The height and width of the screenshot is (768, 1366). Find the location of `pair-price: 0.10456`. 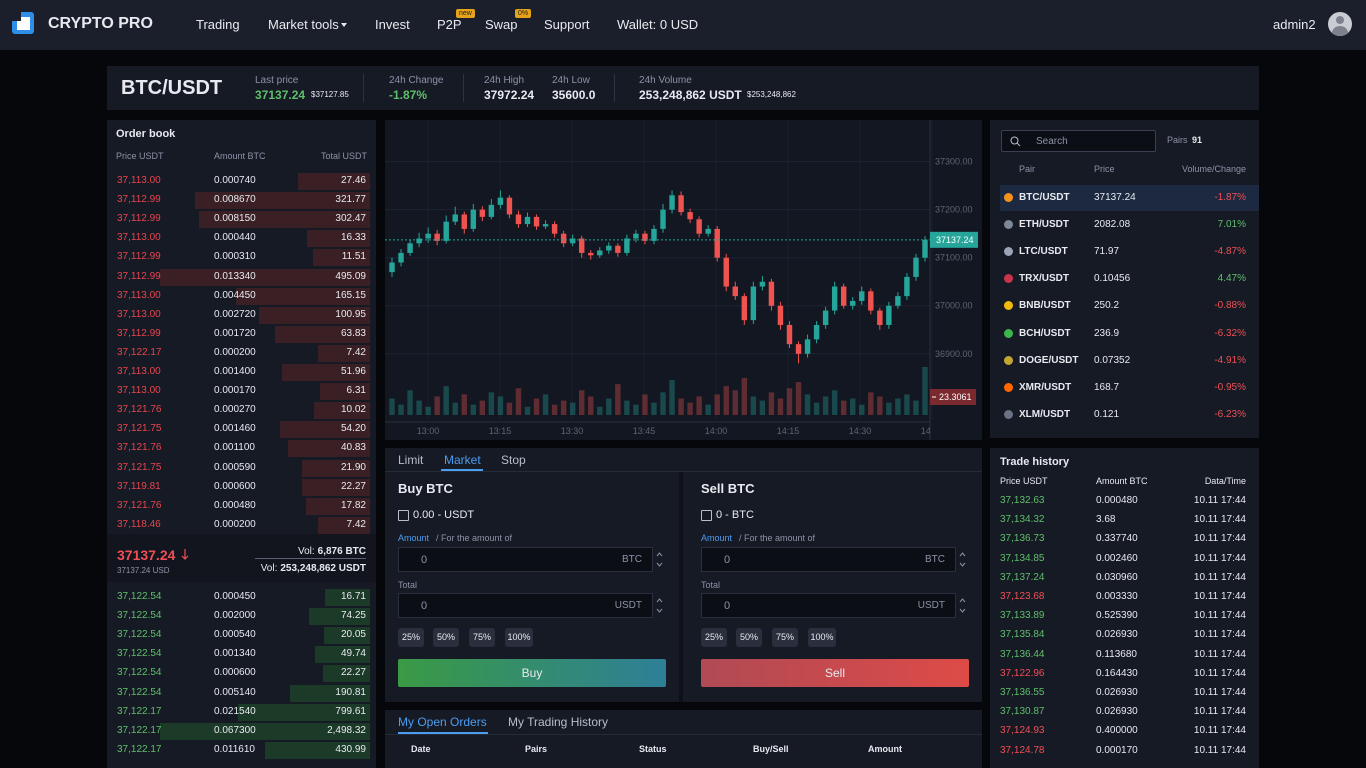

pair-price: 0.10456 is located at coordinates (1112, 279).